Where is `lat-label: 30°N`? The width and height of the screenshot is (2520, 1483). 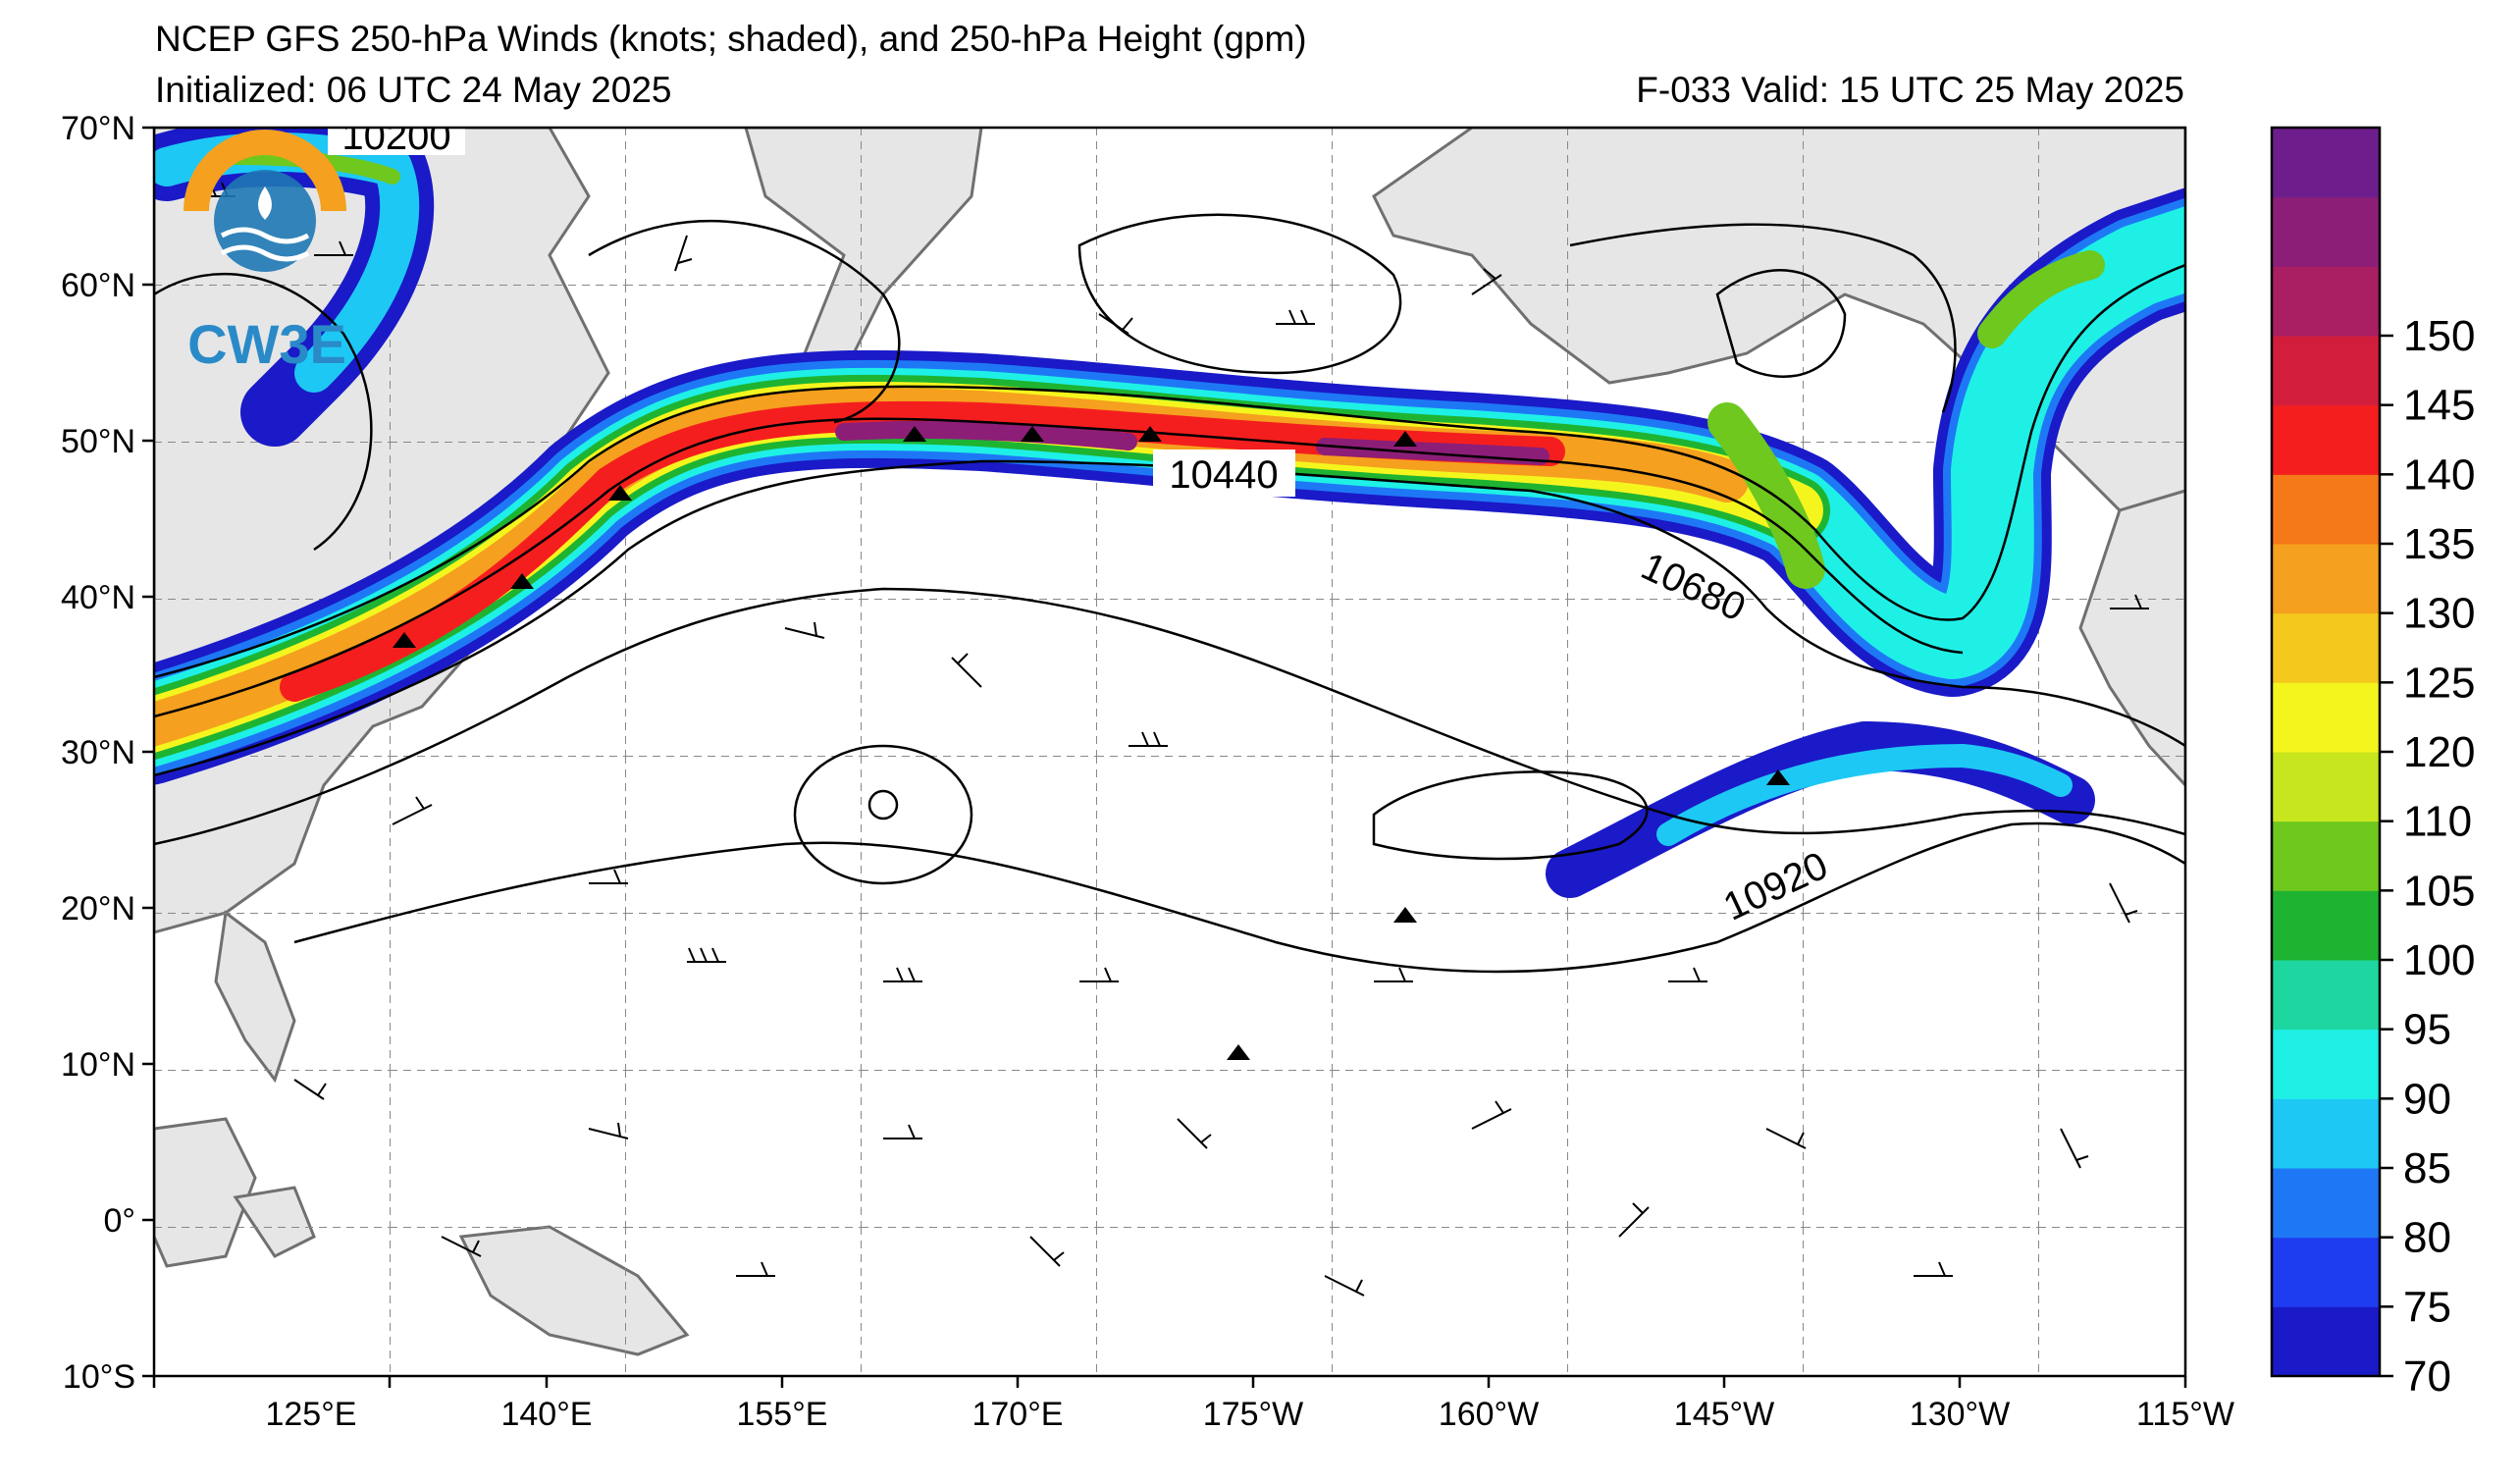 lat-label: 30°N is located at coordinates (98, 753).